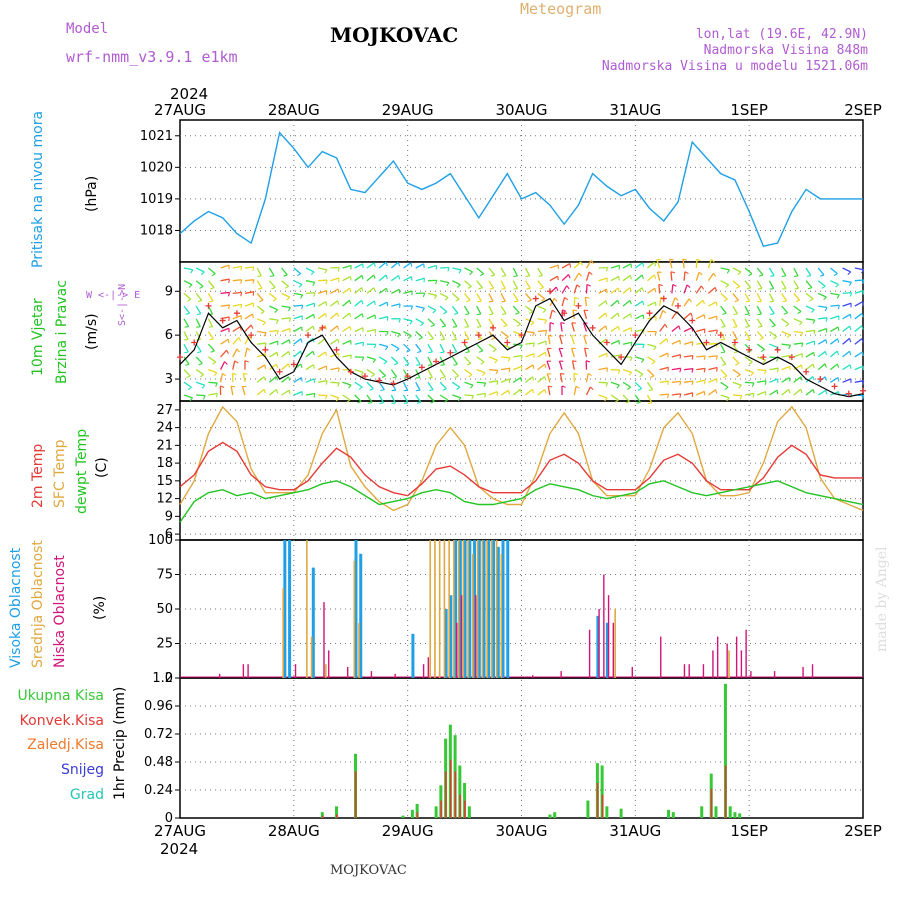  What do you see at coordinates (60, 611) in the screenshot?
I see `low-cloud-ylabel: Niska Oblacnost` at bounding box center [60, 611].